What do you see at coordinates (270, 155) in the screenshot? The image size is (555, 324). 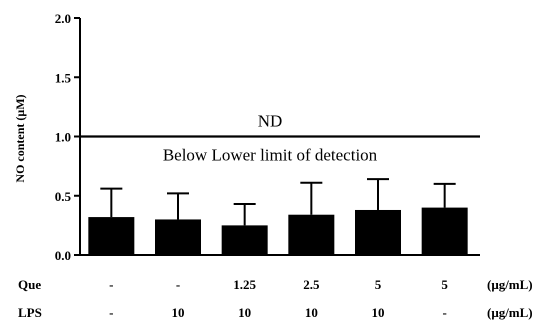 I see `reference-label-below: Below Lower limit of detection` at bounding box center [270, 155].